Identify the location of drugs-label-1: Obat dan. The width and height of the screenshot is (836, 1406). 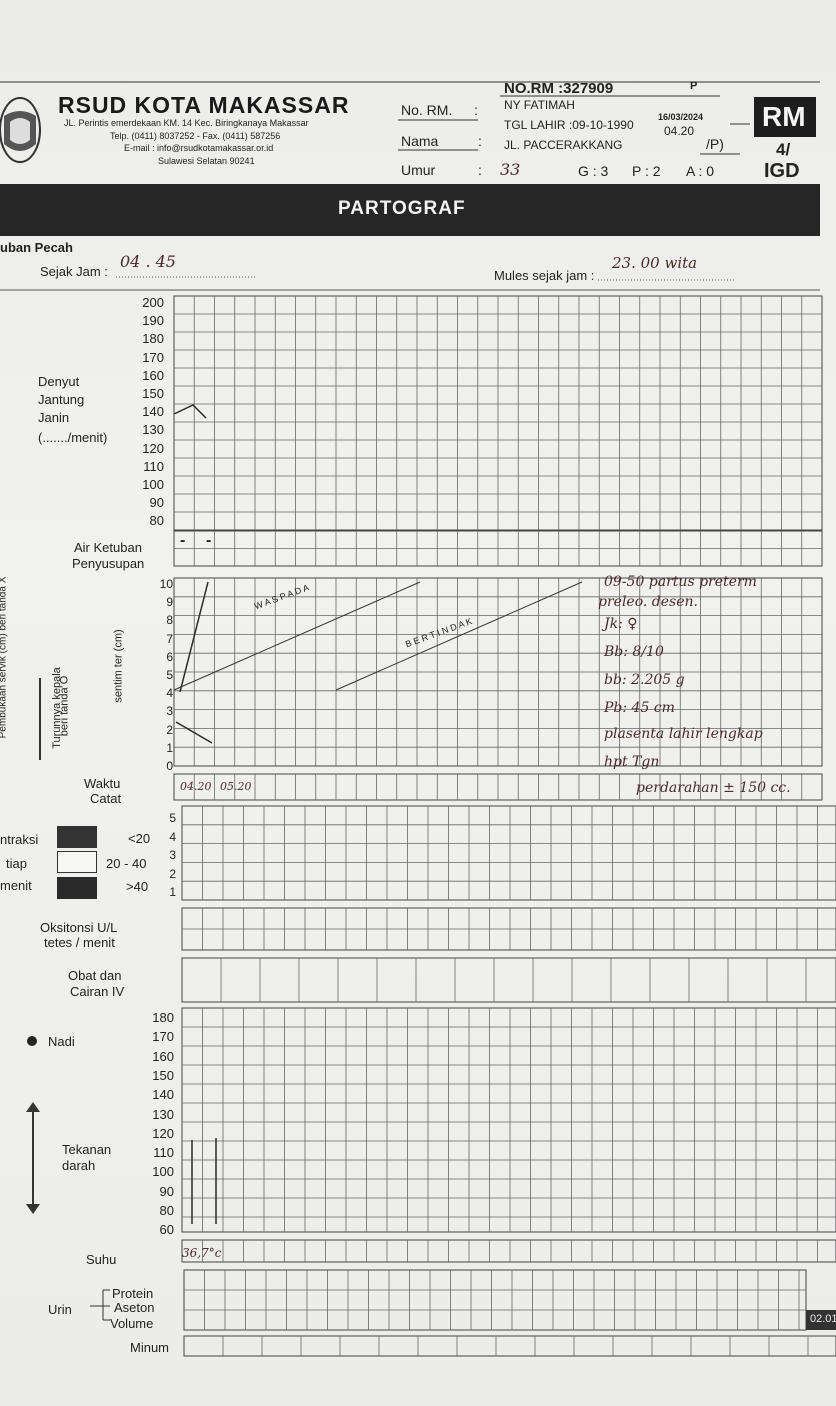
(95, 975).